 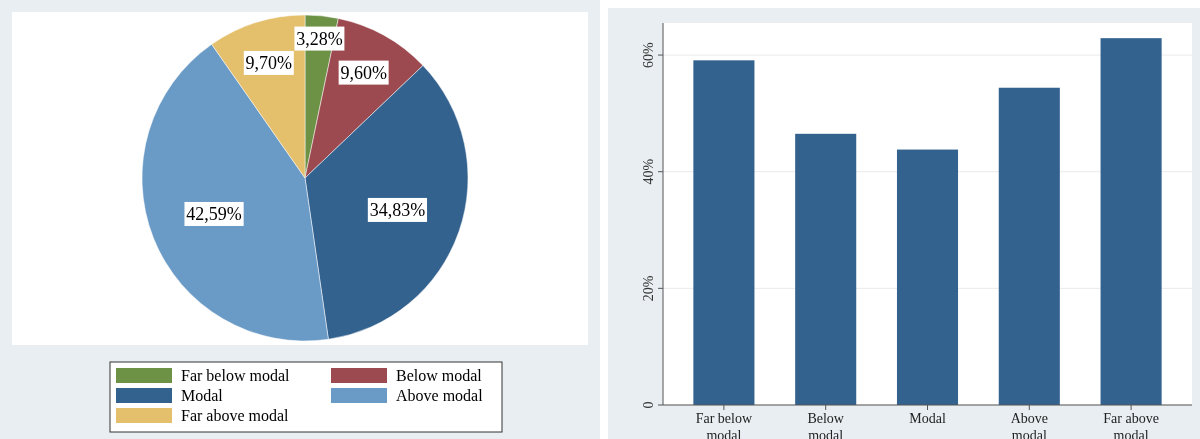 What do you see at coordinates (363, 72) in the screenshot?
I see `data-label: 9,60%` at bounding box center [363, 72].